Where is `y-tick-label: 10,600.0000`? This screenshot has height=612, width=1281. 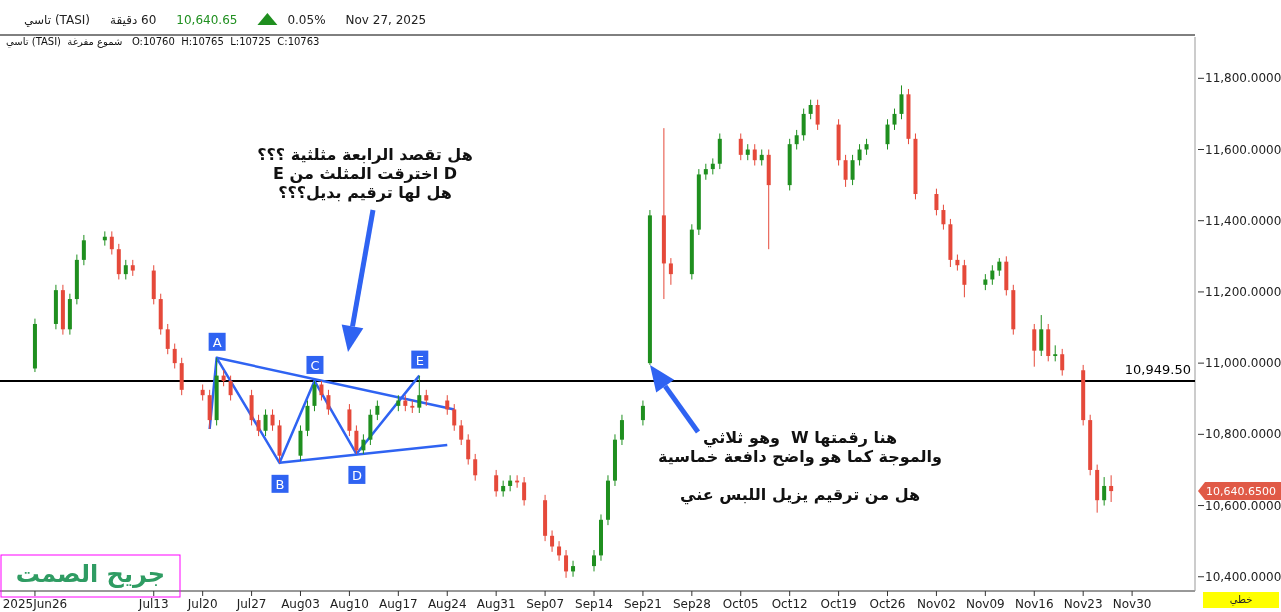 y-tick-label: 10,600.0000 is located at coordinates (1243, 505).